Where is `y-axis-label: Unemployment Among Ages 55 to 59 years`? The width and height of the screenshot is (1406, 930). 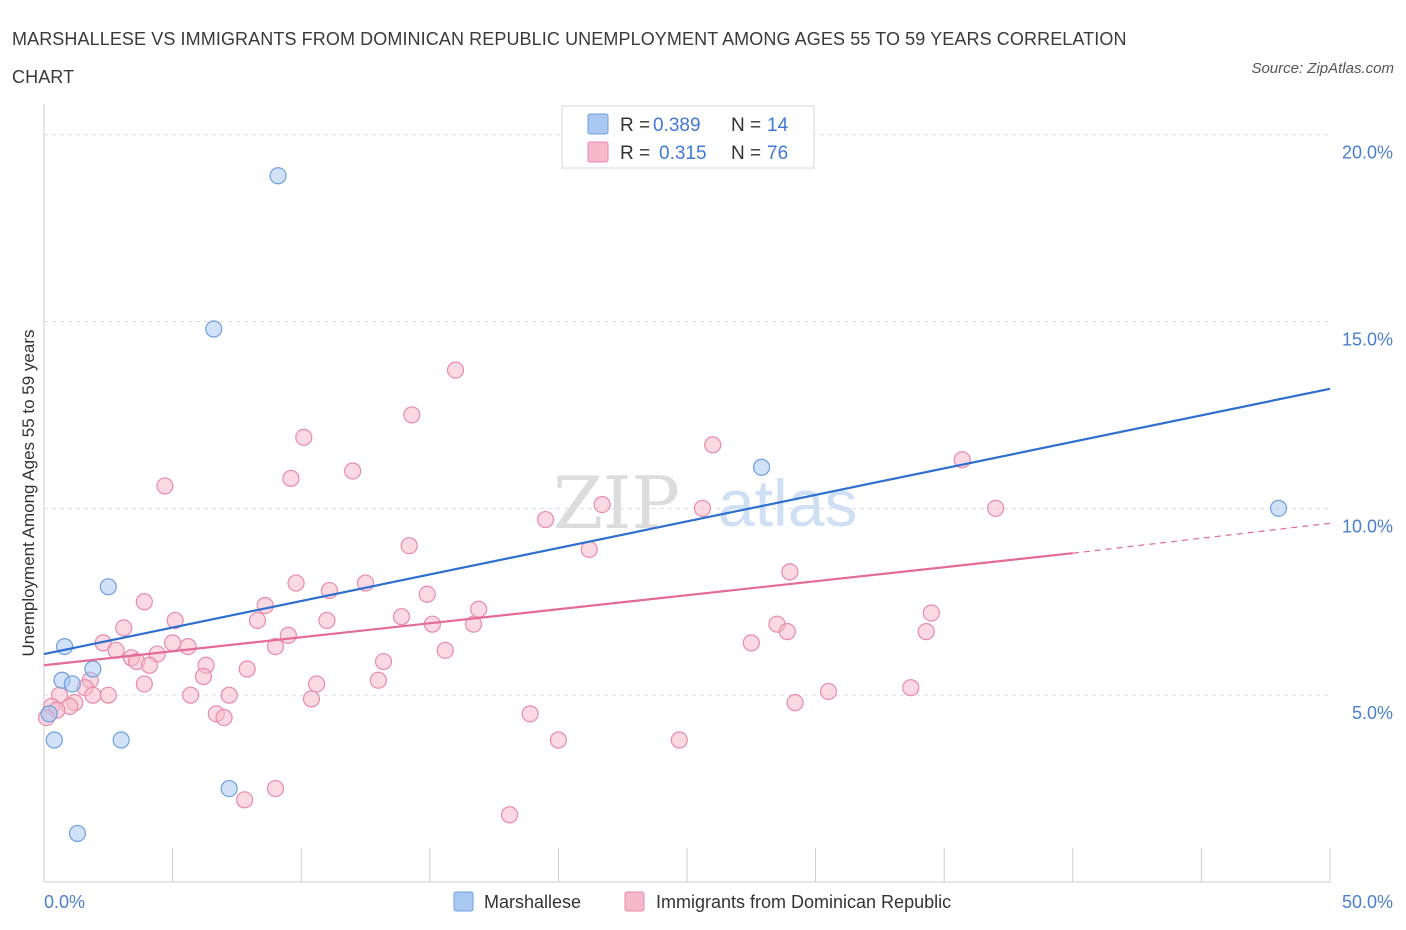
y-axis-label: Unemployment Among Ages 55 to 59 years is located at coordinates (28, 493).